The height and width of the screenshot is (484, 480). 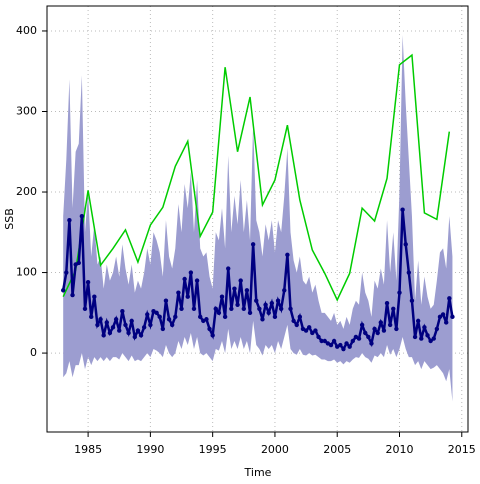 What do you see at coordinates (26, 191) in the screenshot?
I see `y-tick-label: 200` at bounding box center [26, 191].